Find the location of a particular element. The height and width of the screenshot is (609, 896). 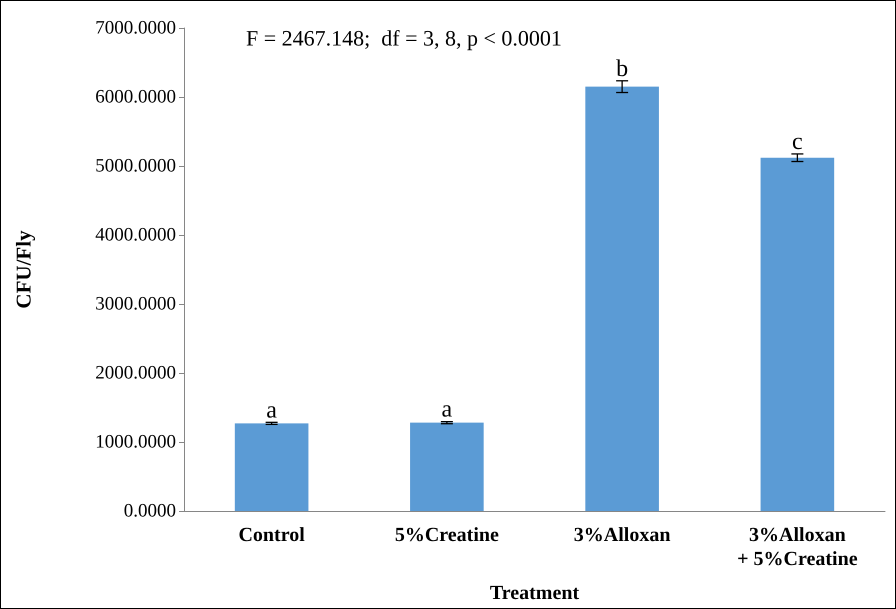

annotation: b is located at coordinates (622, 69).